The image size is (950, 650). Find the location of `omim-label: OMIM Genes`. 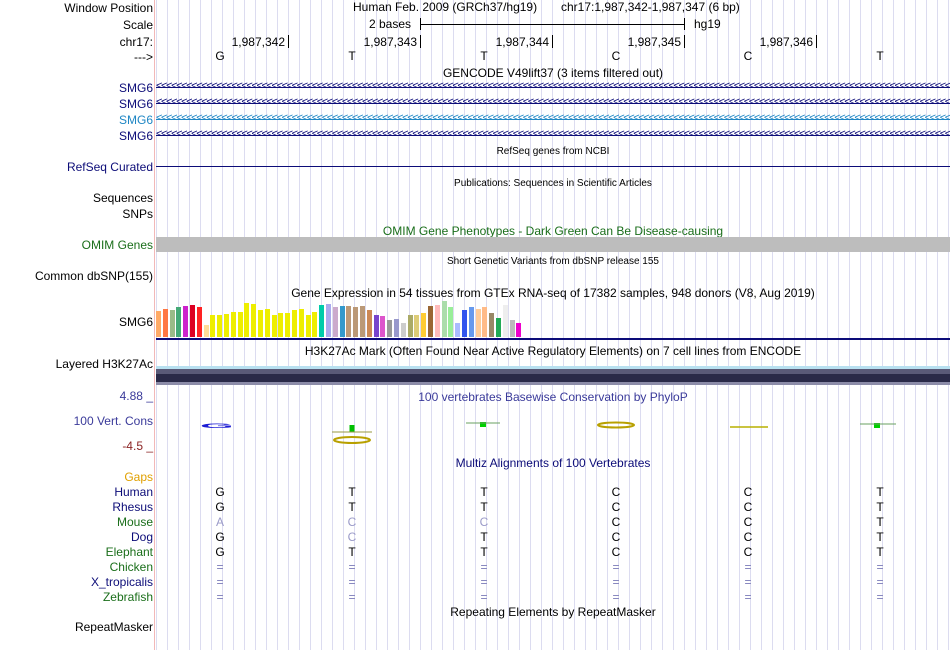

omim-label: OMIM Genes is located at coordinates (117, 245).